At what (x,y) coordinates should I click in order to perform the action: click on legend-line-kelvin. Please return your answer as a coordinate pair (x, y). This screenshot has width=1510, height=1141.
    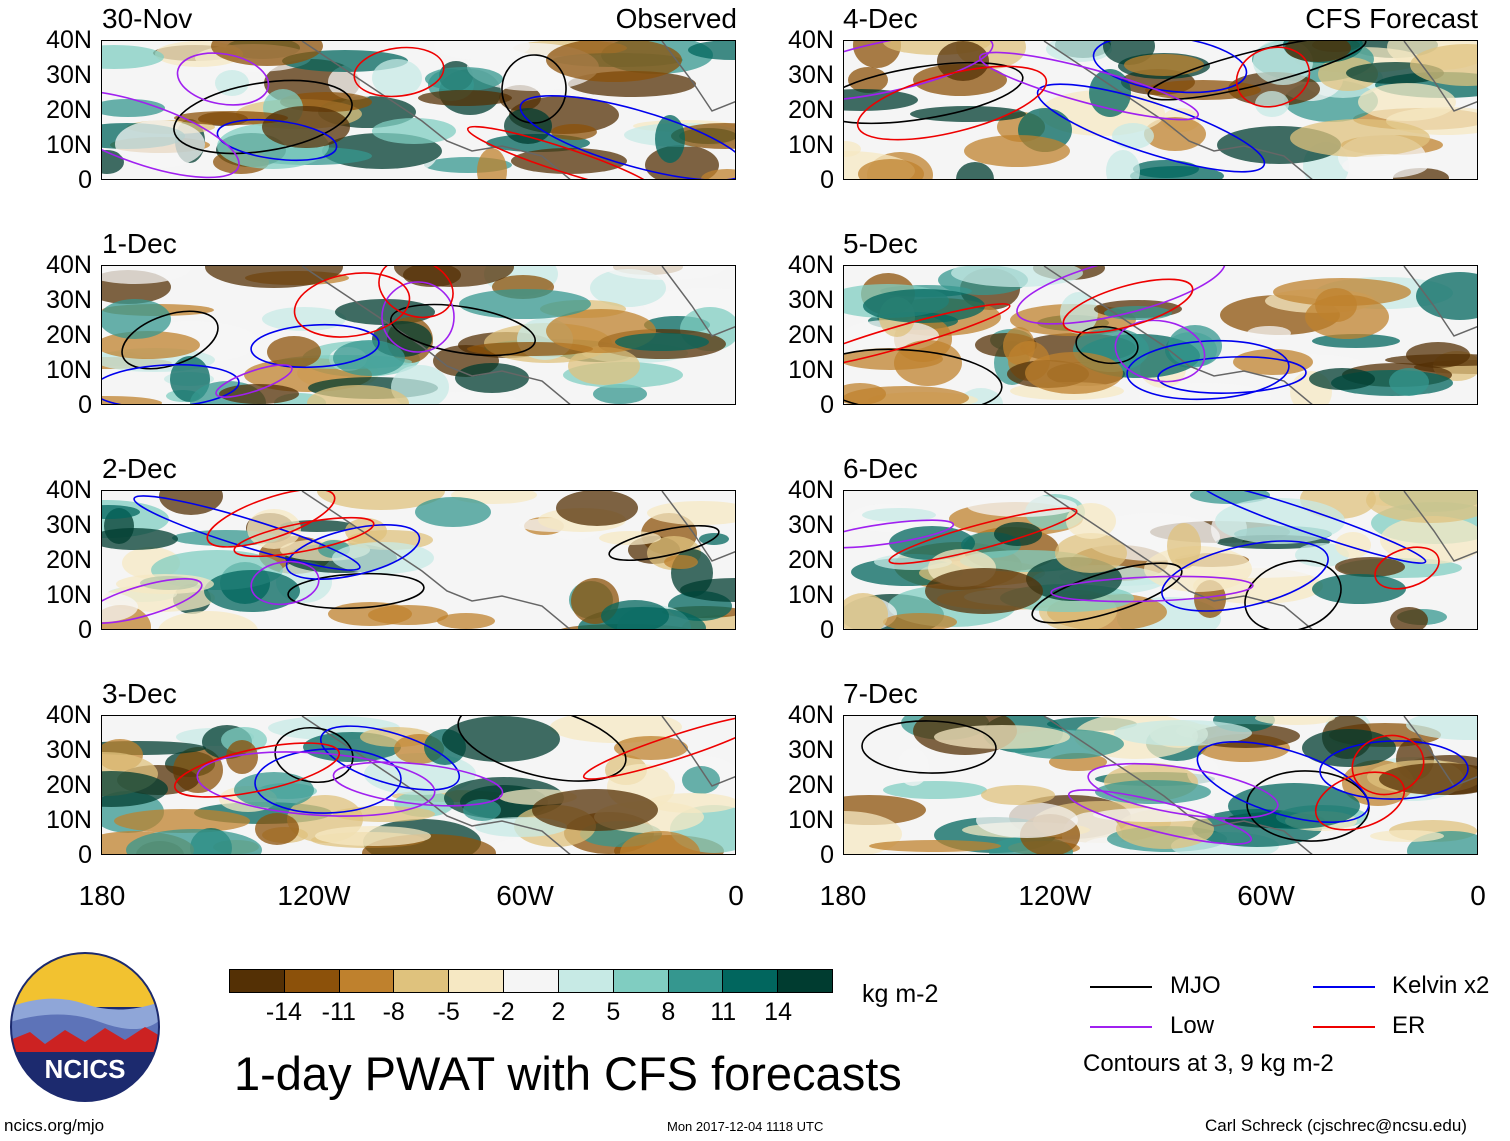
    Looking at the image, I should click on (1344, 987).